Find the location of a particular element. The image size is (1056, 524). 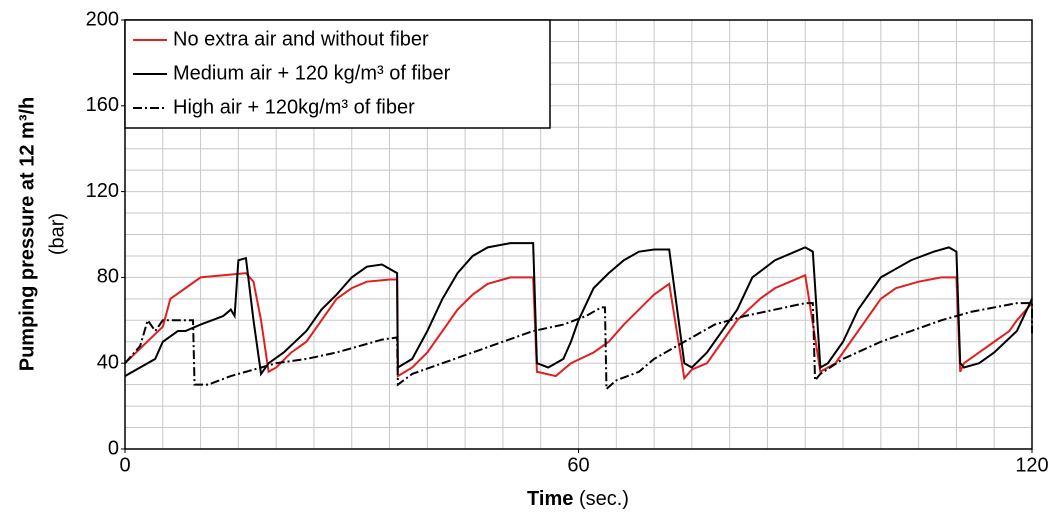

y-tick-label: 80 is located at coordinates (108, 277).